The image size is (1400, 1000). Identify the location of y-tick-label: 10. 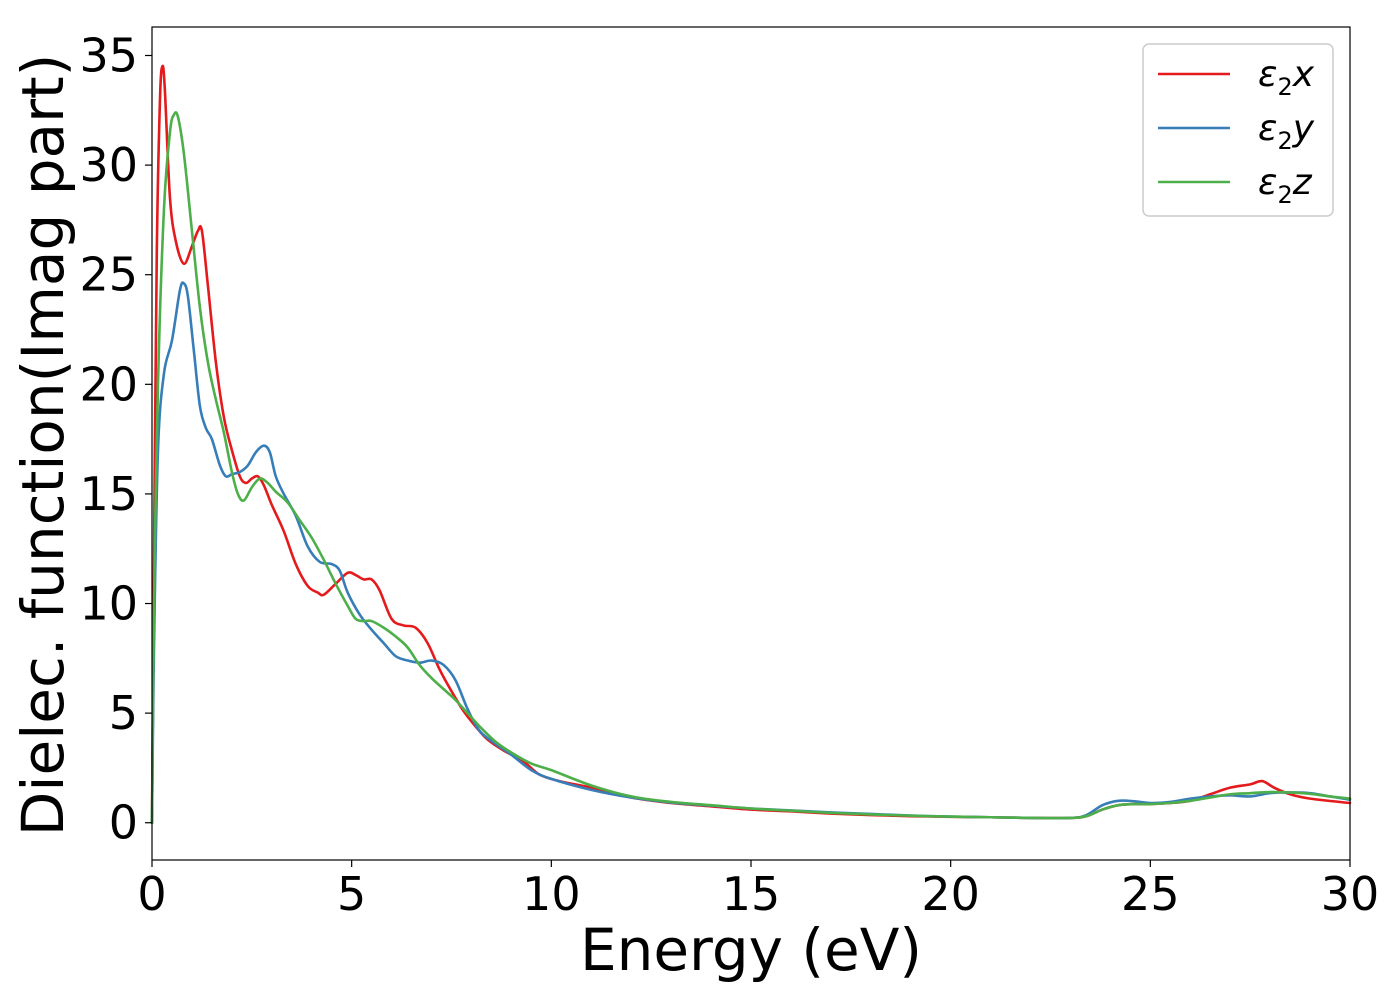
(108, 604).